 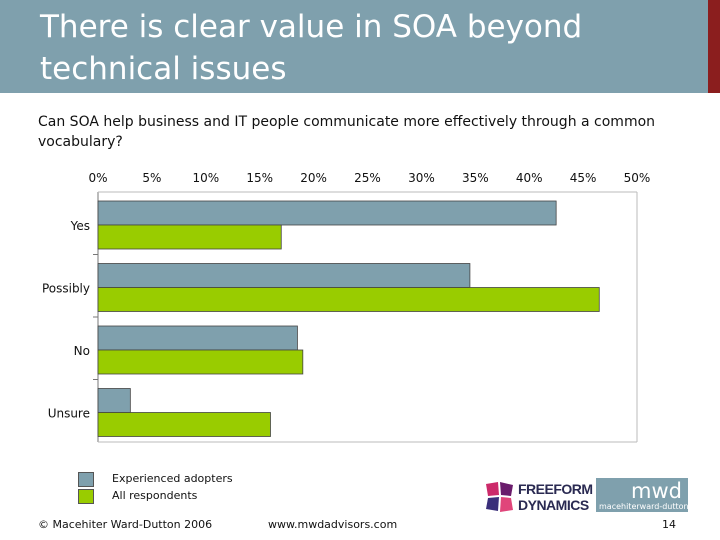 I want to click on x-tick-label: 35%, so click(x=475, y=178).